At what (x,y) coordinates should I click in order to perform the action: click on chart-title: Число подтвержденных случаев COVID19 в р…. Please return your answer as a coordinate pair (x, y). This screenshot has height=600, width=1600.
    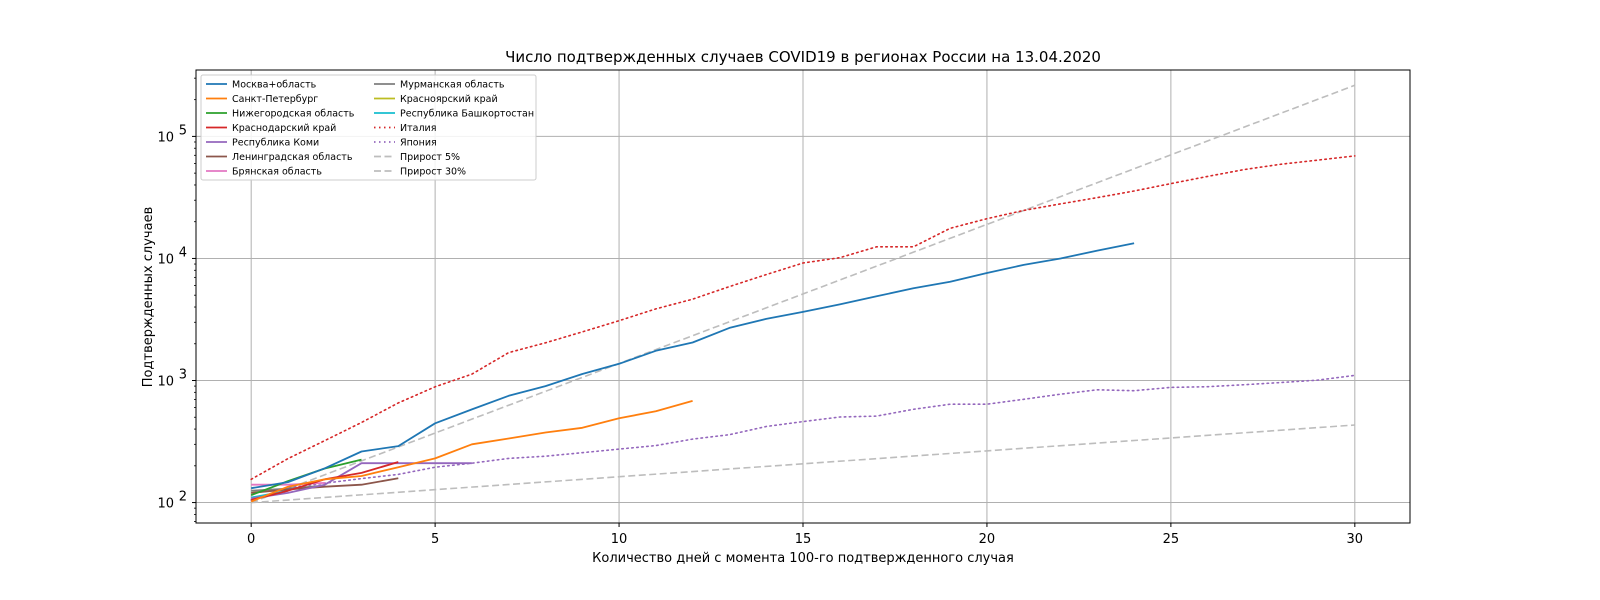
    Looking at the image, I should click on (803, 57).